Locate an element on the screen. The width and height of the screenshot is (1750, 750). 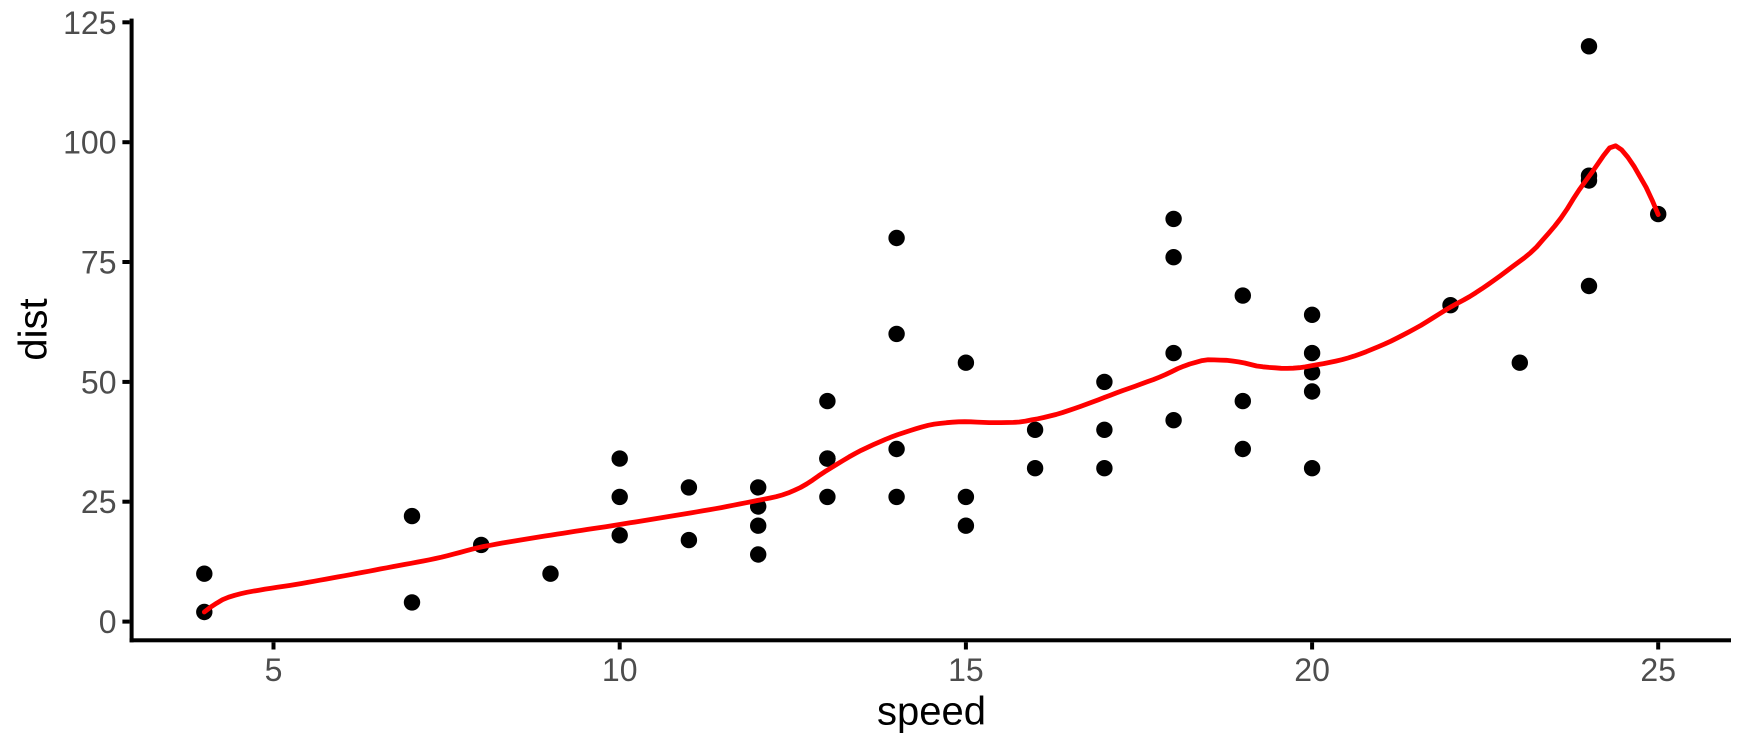
svg-text: 15 is located at coordinates (966, 670).